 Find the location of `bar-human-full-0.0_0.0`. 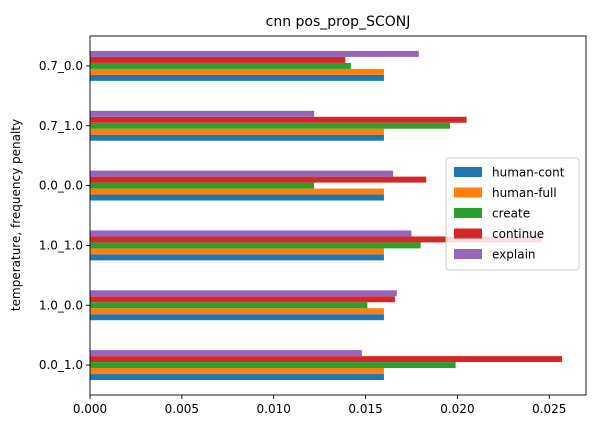

bar-human-full-0.0_0.0 is located at coordinates (237, 191).